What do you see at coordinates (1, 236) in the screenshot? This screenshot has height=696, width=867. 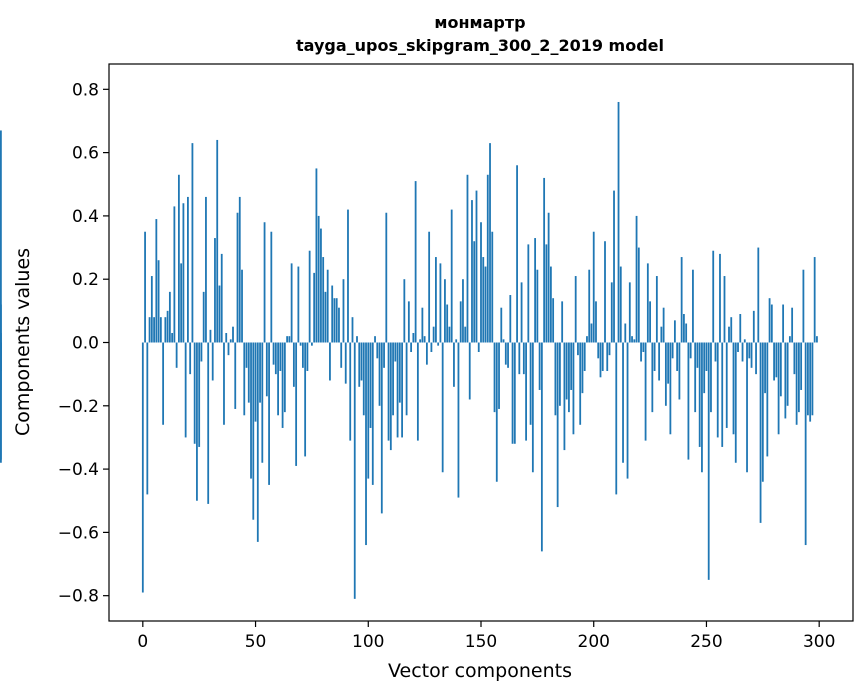 I see `bar-undefined` at bounding box center [1, 236].